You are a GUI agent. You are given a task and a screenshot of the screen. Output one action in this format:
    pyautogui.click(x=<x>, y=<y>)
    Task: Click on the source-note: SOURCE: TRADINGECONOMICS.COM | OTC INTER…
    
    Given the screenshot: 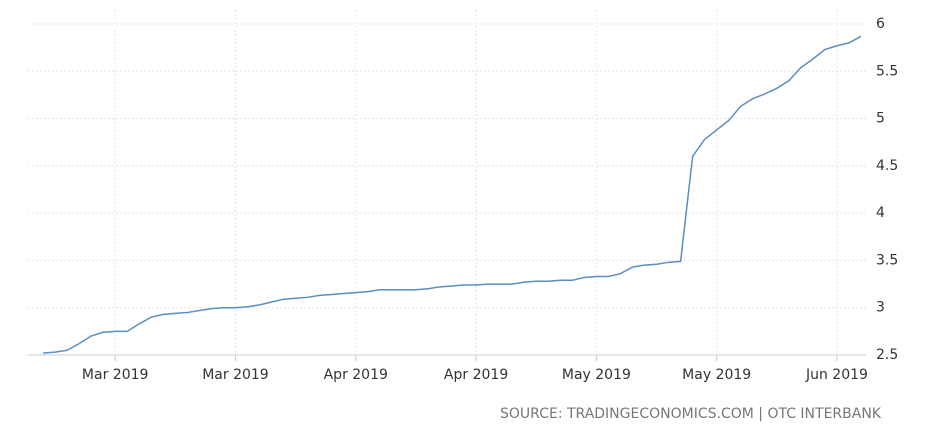 What is the action you would take?
    pyautogui.click(x=691, y=414)
    